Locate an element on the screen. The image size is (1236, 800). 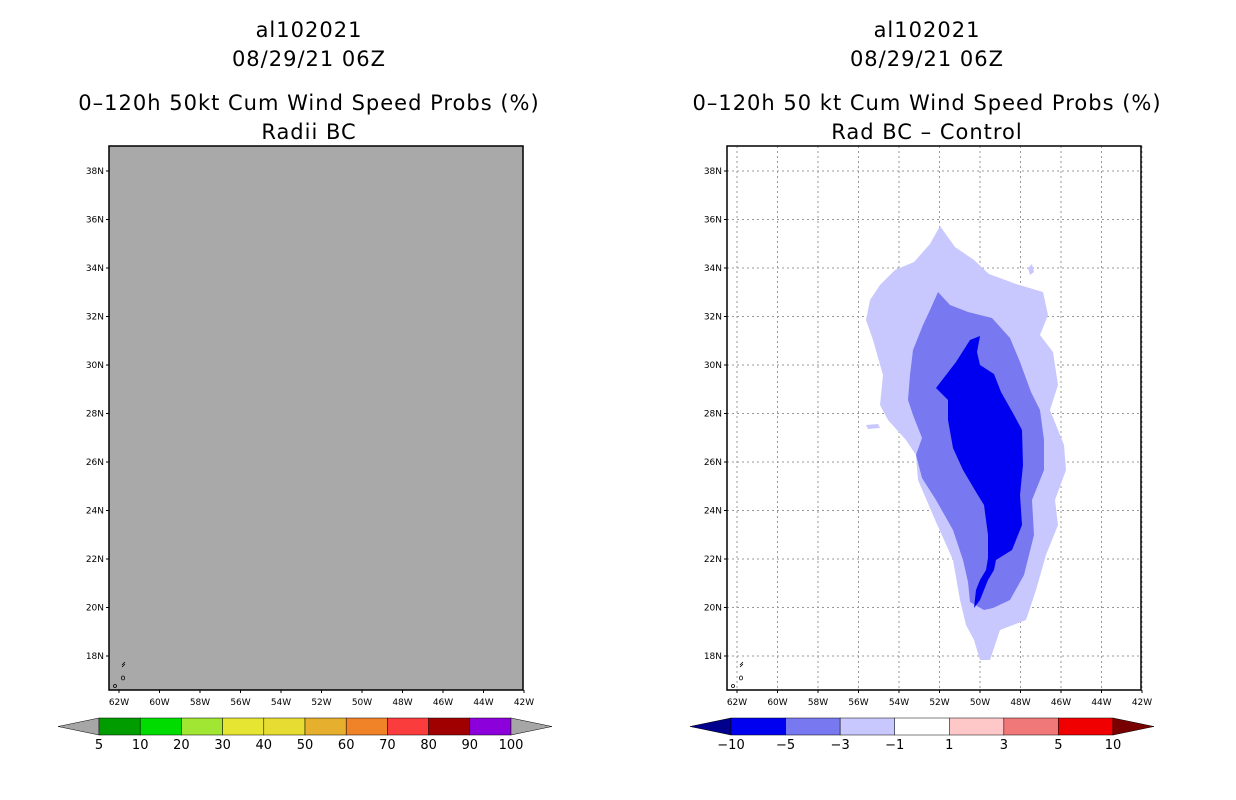
left-lat-labels: 38N 36N 34N 32N 30N 28N 26N 24N 22N 20N 18N is located at coordinates (97, 414).